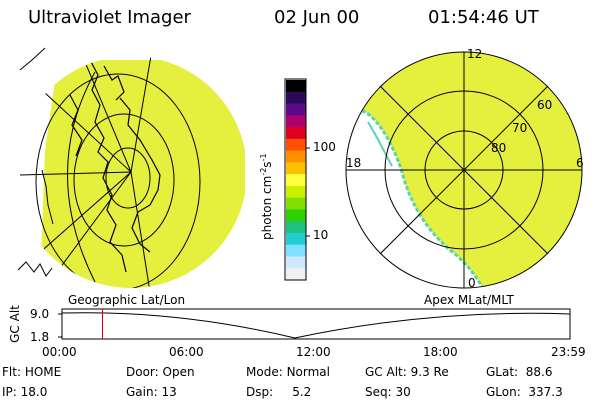  Describe the element at coordinates (40, 337) in the screenshot. I see `timeline-y-tick-bottom: 1.8` at that location.